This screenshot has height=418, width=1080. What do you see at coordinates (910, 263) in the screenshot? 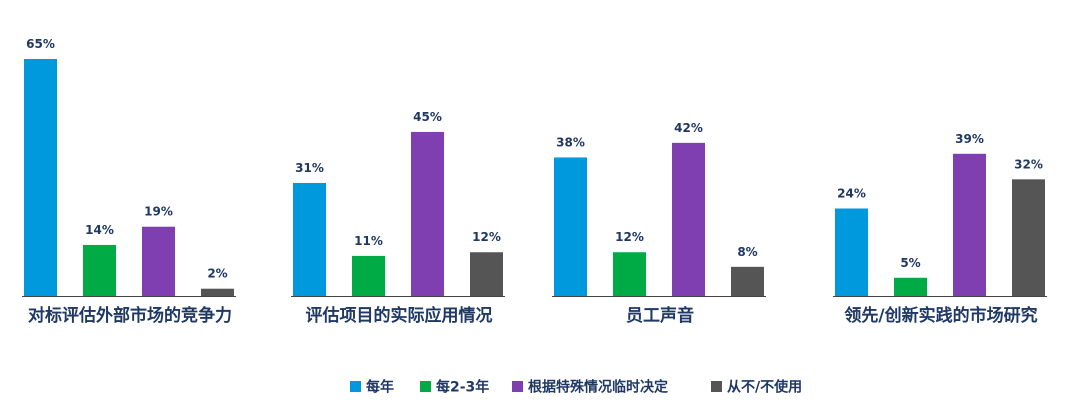
I see `bar-value-label: 5%` at bounding box center [910, 263].